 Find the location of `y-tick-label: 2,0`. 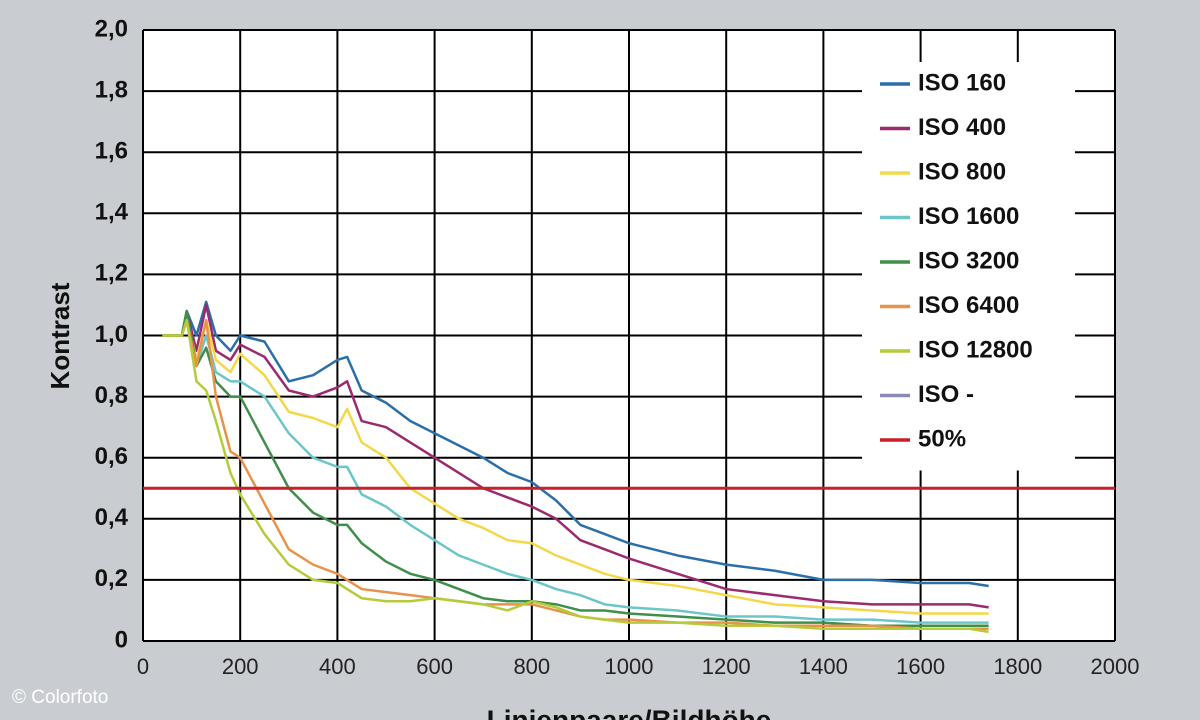

y-tick-label: 2,0 is located at coordinates (111, 28).